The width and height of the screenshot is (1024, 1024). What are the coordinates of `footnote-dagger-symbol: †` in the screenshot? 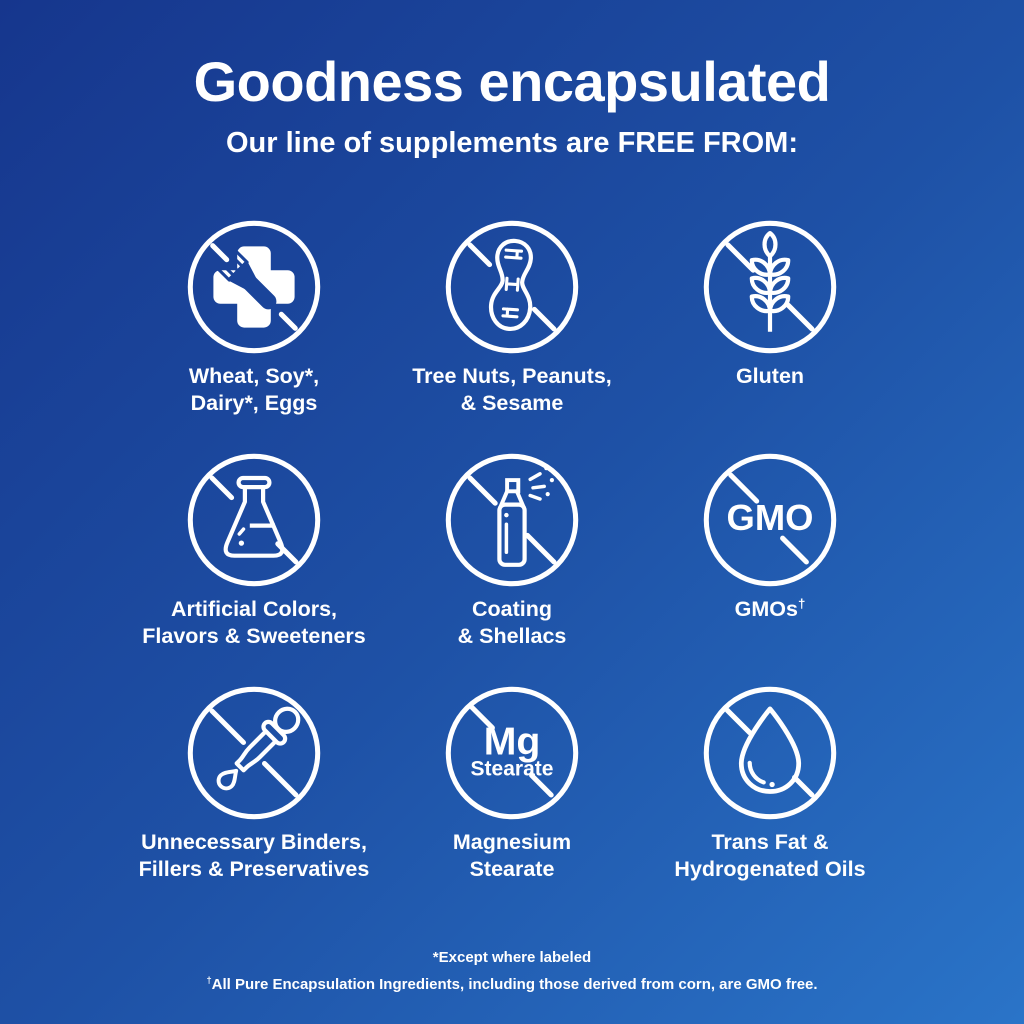 It's located at (209, 980).